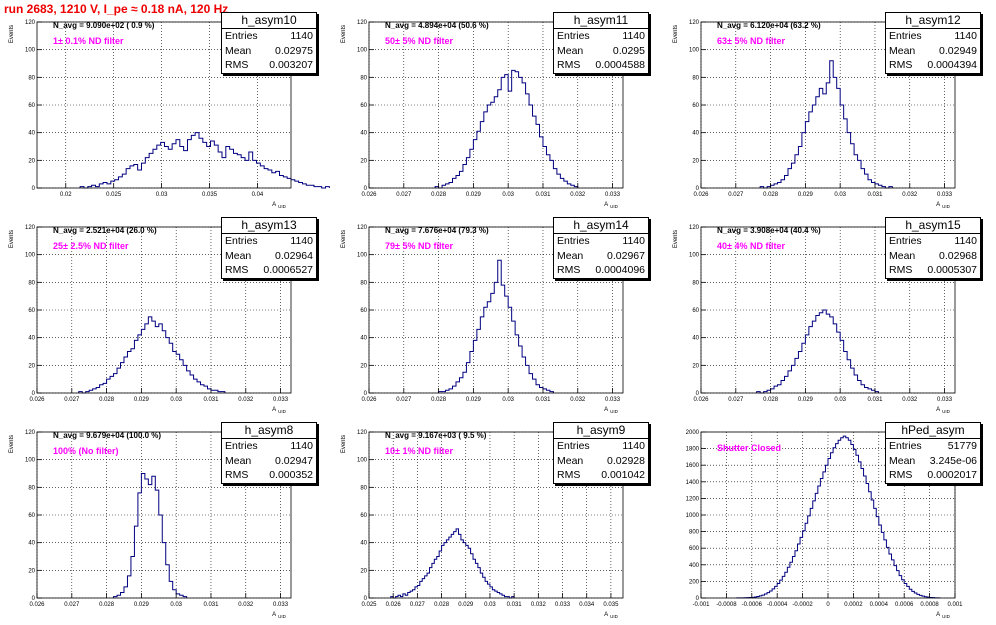 Image resolution: width=996 pixels, height=625 pixels. I want to click on stats-box: h_asym9 Entries 1140 Mean 0.02928 RMS 0.001042, so click(601, 453).